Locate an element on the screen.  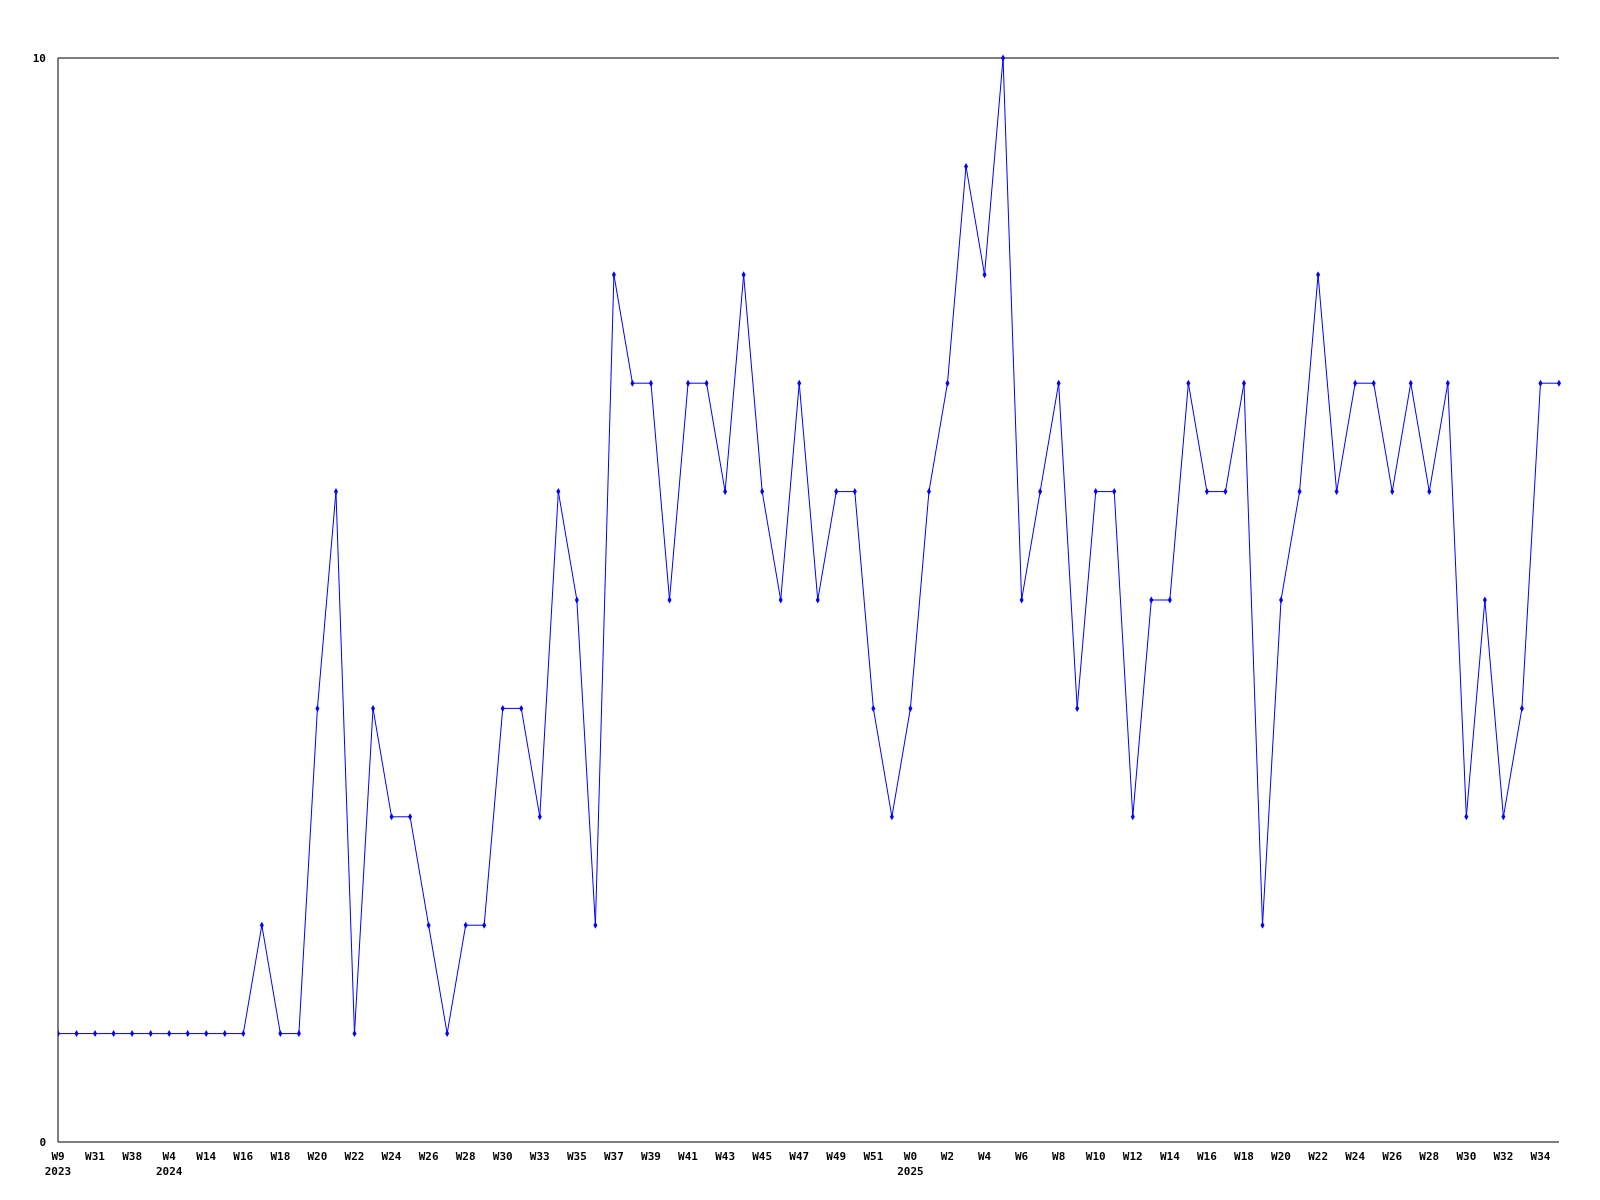
x-tick-label: W37 is located at coordinates (613, 1156).